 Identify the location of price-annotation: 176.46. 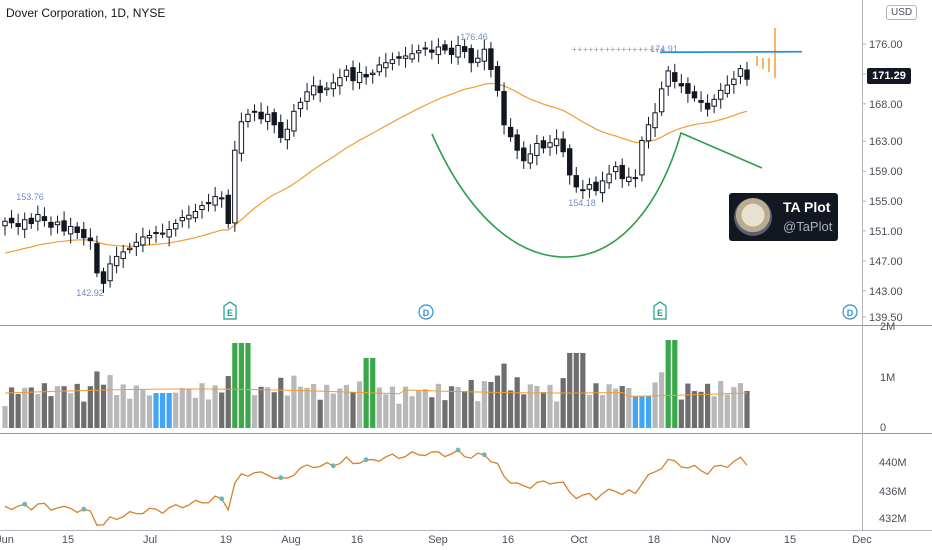
(474, 37).